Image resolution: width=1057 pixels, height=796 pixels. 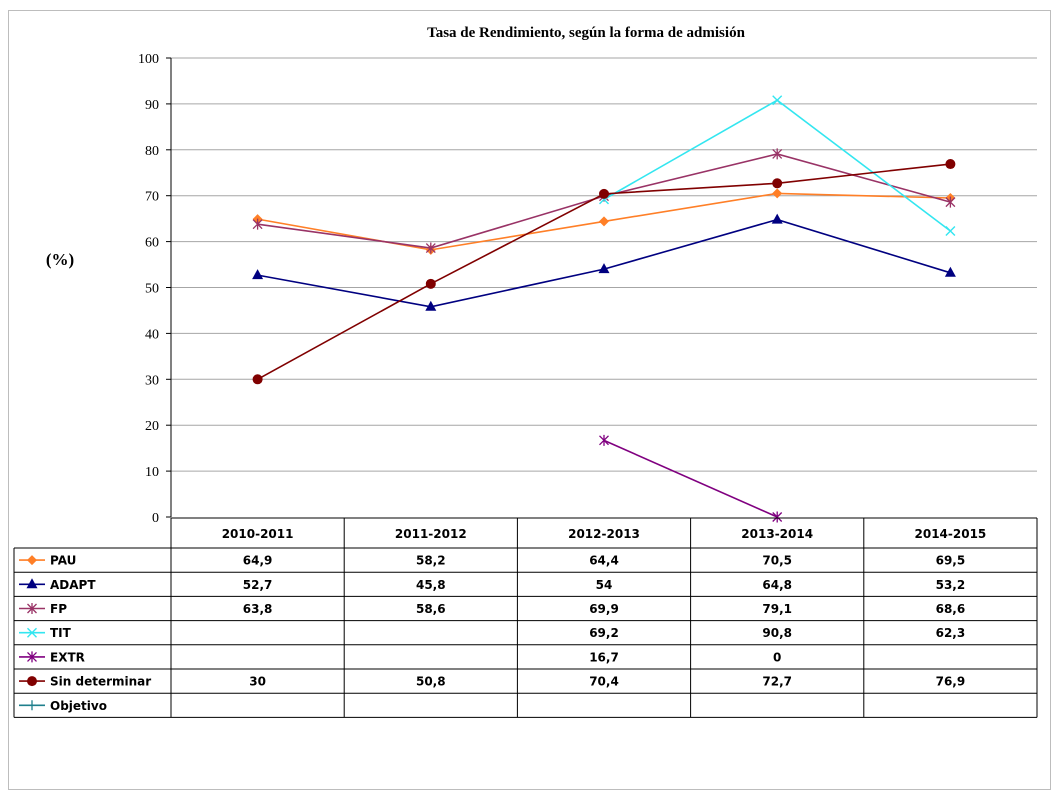 I want to click on data-label: 52,7, so click(x=258, y=585).